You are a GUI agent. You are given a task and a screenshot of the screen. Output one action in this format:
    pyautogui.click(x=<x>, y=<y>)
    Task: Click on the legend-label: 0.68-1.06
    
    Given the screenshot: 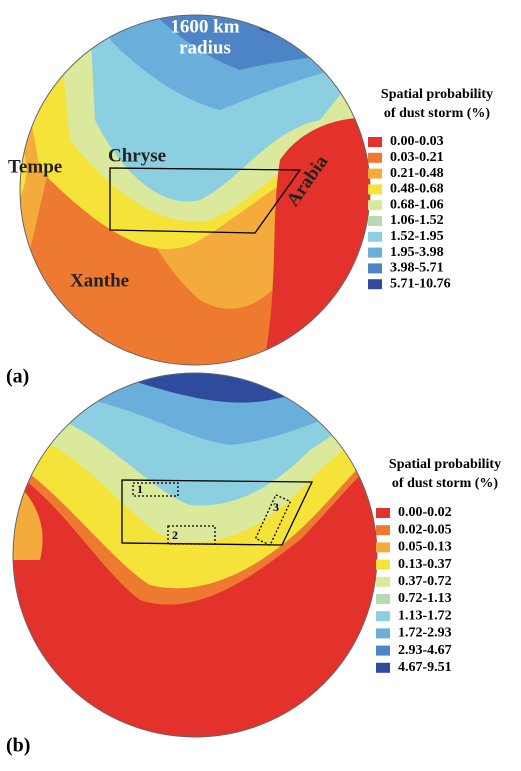 What is the action you would take?
    pyautogui.click(x=417, y=204)
    